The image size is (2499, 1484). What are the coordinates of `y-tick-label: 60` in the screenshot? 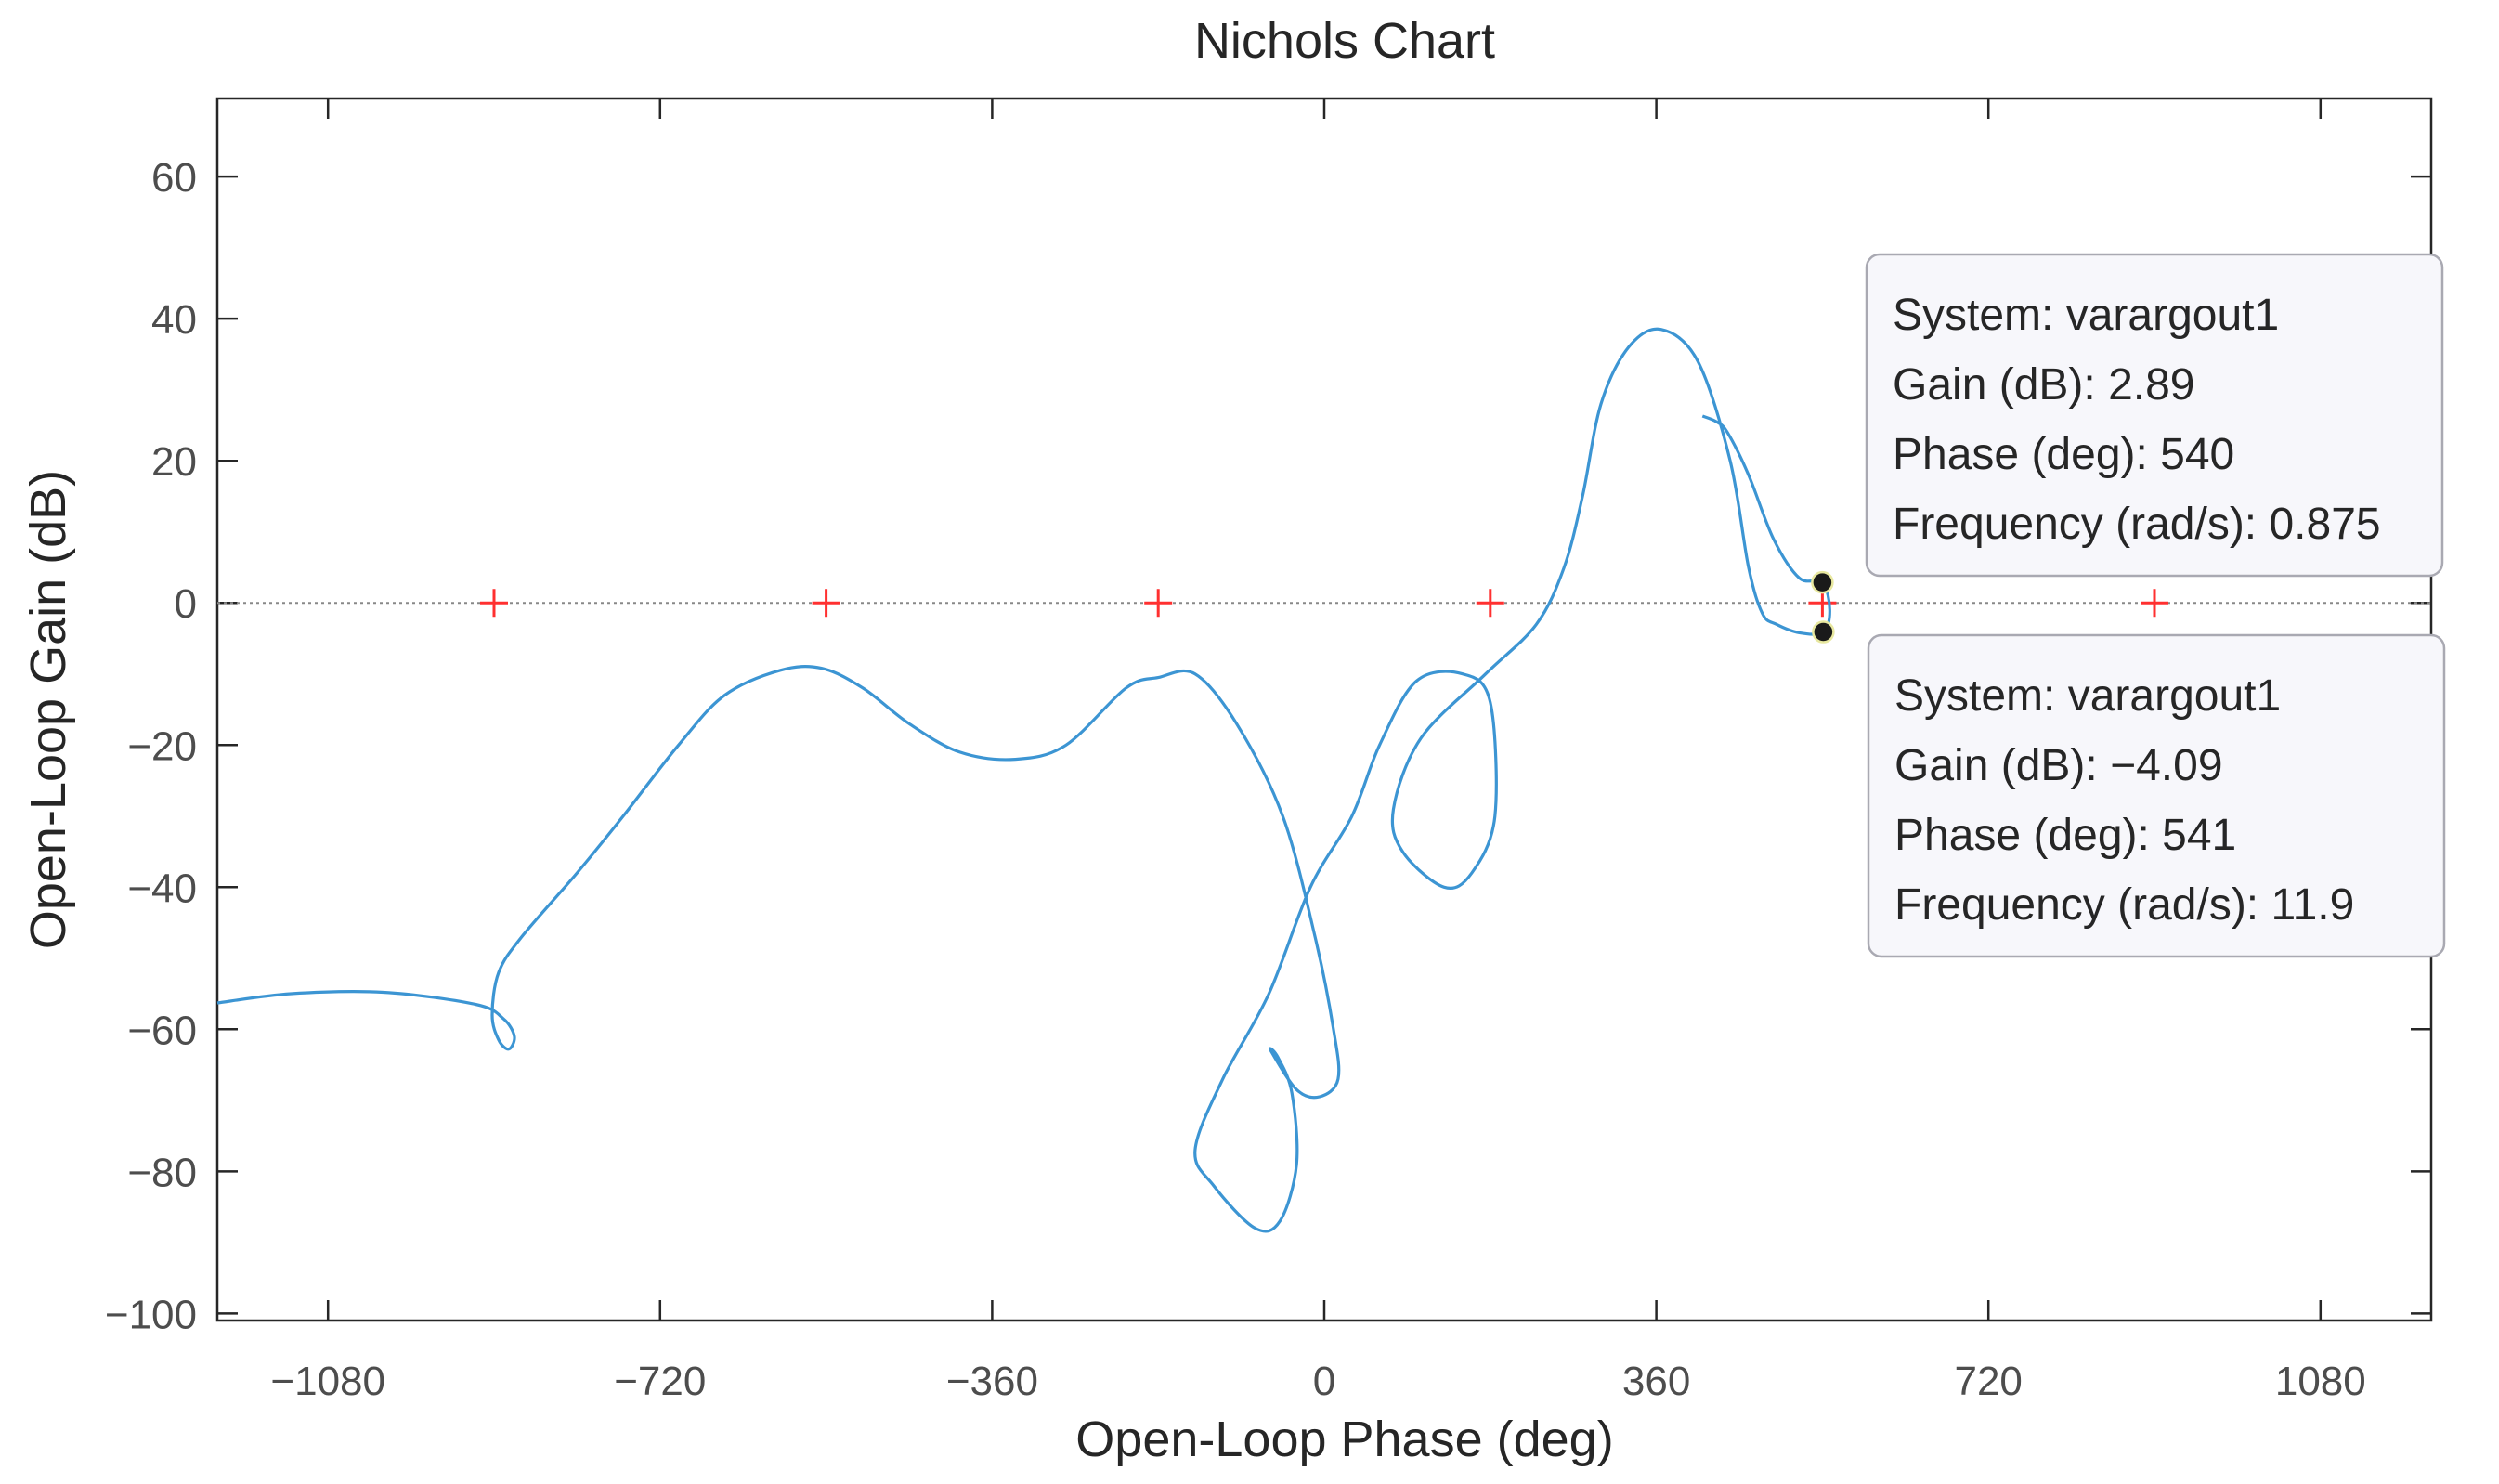 It's located at (174, 178).